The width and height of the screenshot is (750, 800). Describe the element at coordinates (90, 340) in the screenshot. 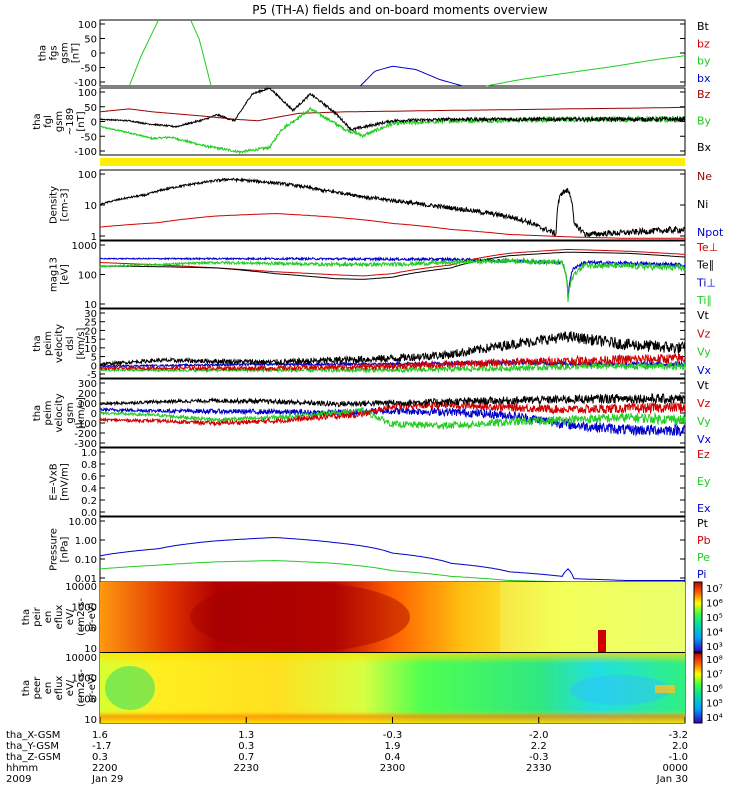

I see `y-tick-label: 15` at that location.